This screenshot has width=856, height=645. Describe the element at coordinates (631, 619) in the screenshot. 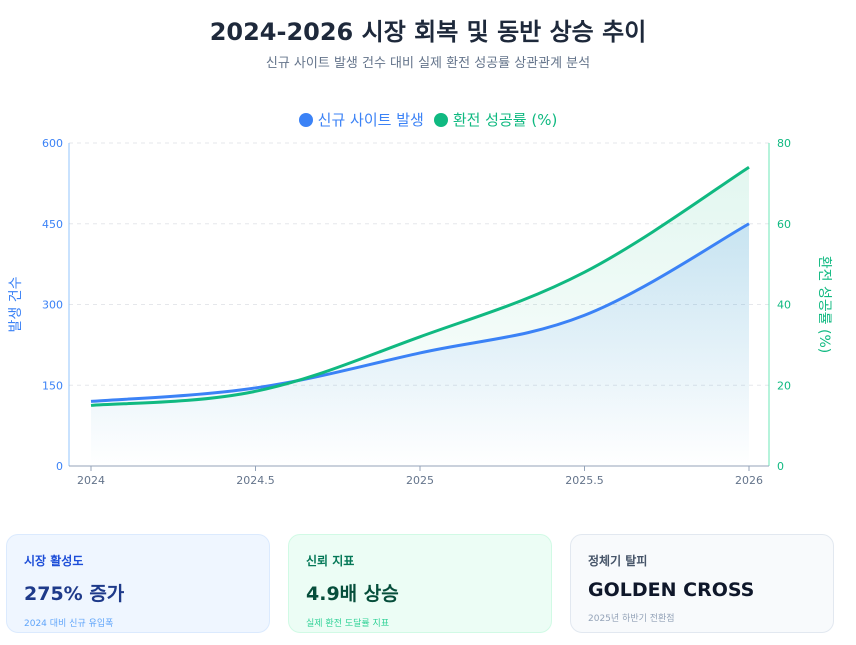

I see `card-note: 2025년 하반기 전환점` at that location.